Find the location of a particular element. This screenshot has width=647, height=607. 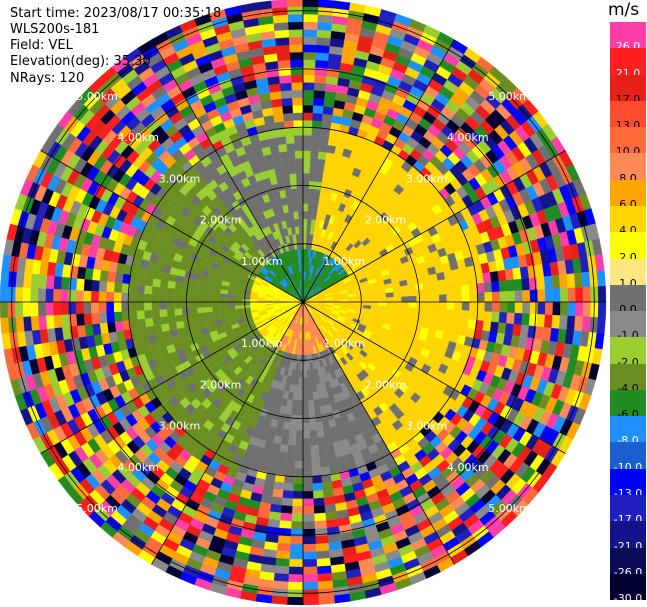

field-label: Field: VEL is located at coordinates (41, 45).